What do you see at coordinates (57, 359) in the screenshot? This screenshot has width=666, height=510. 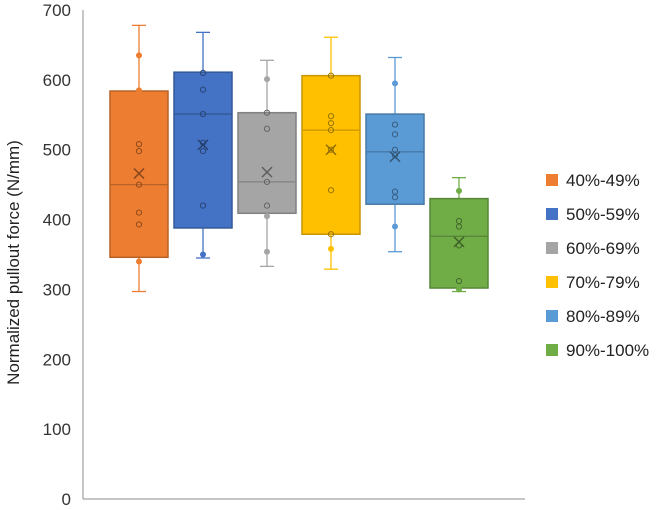 I see `y-tick-label: 200` at bounding box center [57, 359].